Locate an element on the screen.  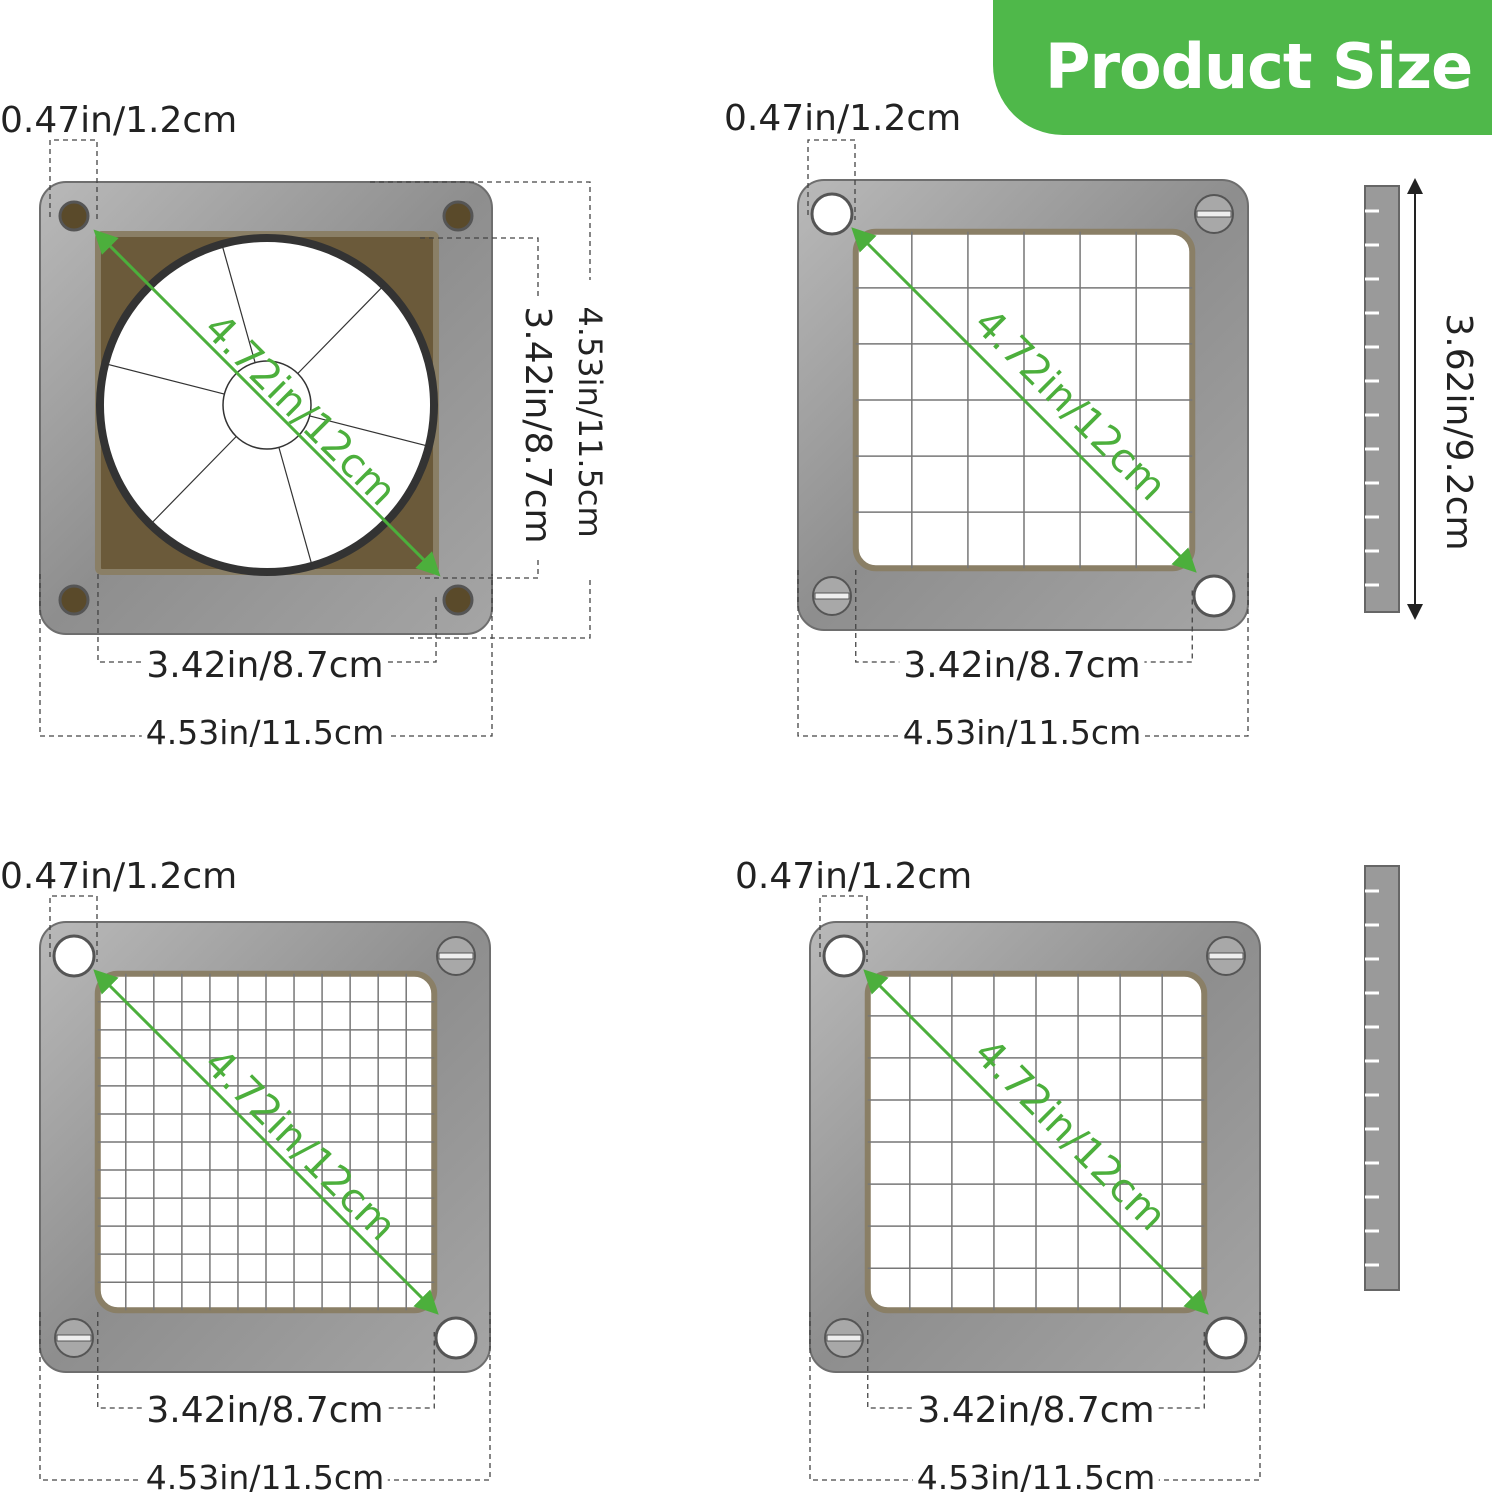
title-banner: Product Size is located at coordinates (1242, 67).